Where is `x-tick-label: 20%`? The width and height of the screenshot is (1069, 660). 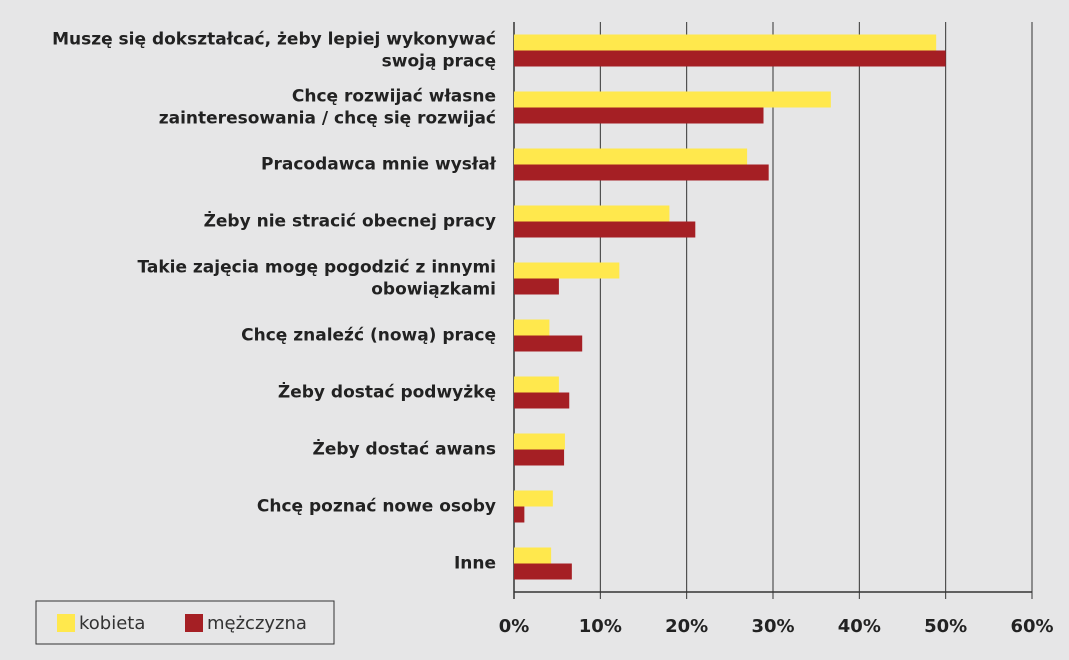 x-tick-label: 20% is located at coordinates (686, 626).